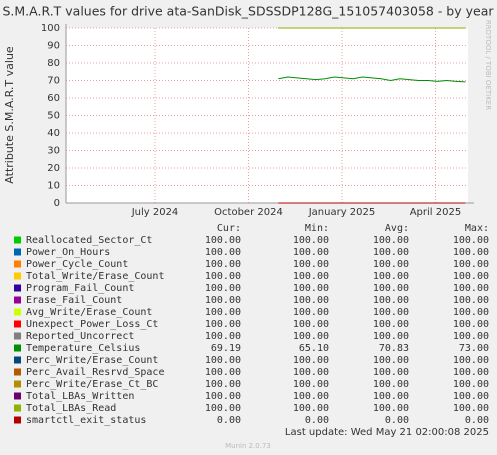 This screenshot has width=497, height=455. What do you see at coordinates (71, 408) in the screenshot?
I see `legend-label: Total_LBAs_Read` at bounding box center [71, 408].